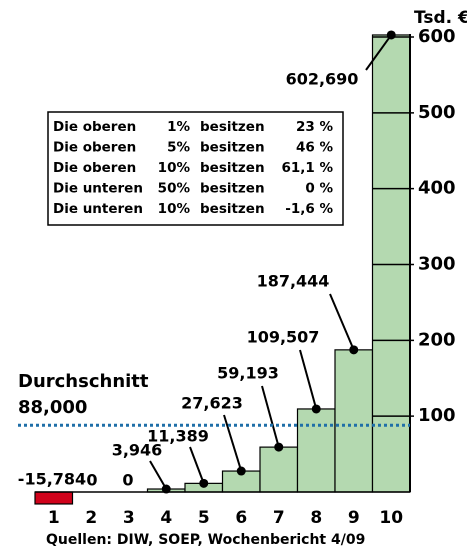 The width and height of the screenshot is (467, 548). What do you see at coordinates (437, 415) in the screenshot?
I see `y-tick-label: 100` at bounding box center [437, 415].